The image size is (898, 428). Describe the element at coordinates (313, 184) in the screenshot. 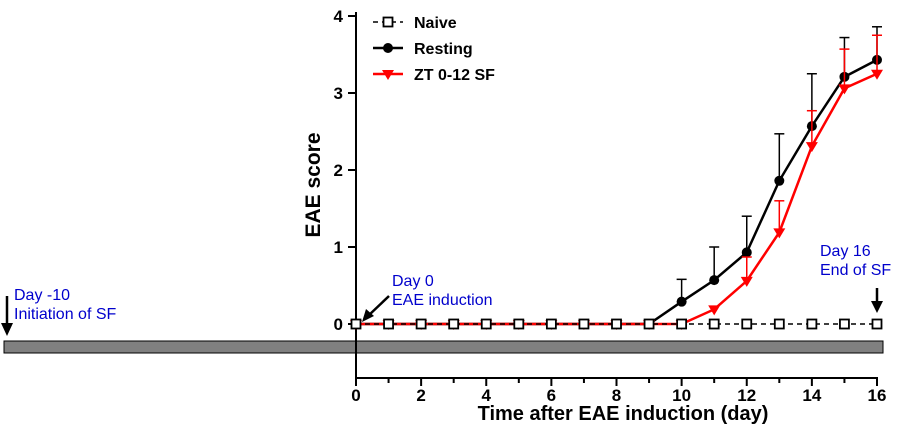

I see `y-axis-title: EAE score` at that location.